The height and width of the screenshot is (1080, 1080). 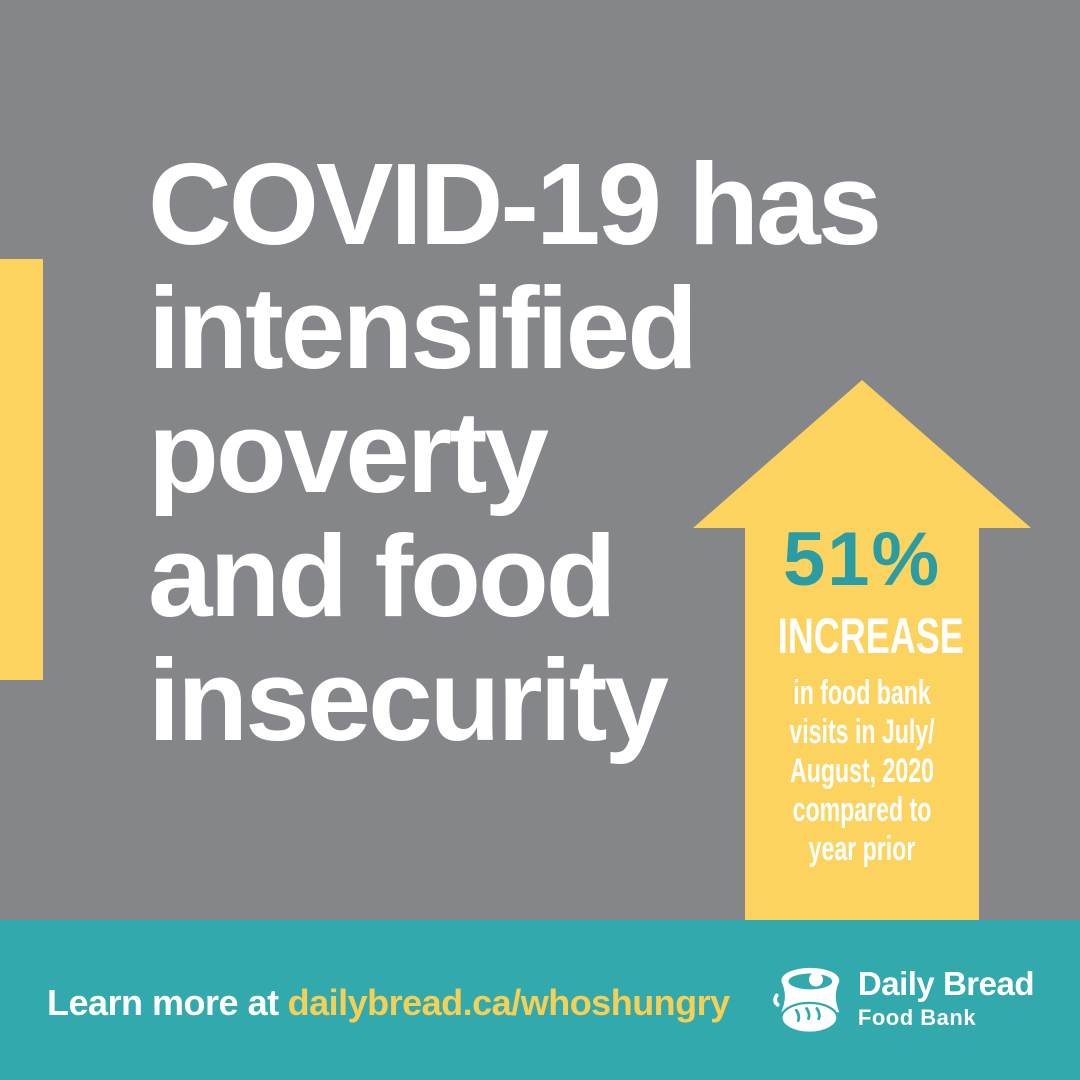 I want to click on logo-text: Daily Bread Food Bank, so click(x=946, y=994).